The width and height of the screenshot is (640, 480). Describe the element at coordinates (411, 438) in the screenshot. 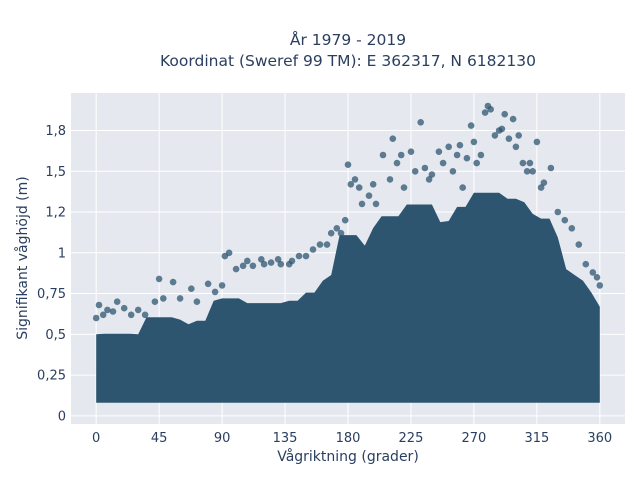

I see `x-tick-label: 225` at that location.